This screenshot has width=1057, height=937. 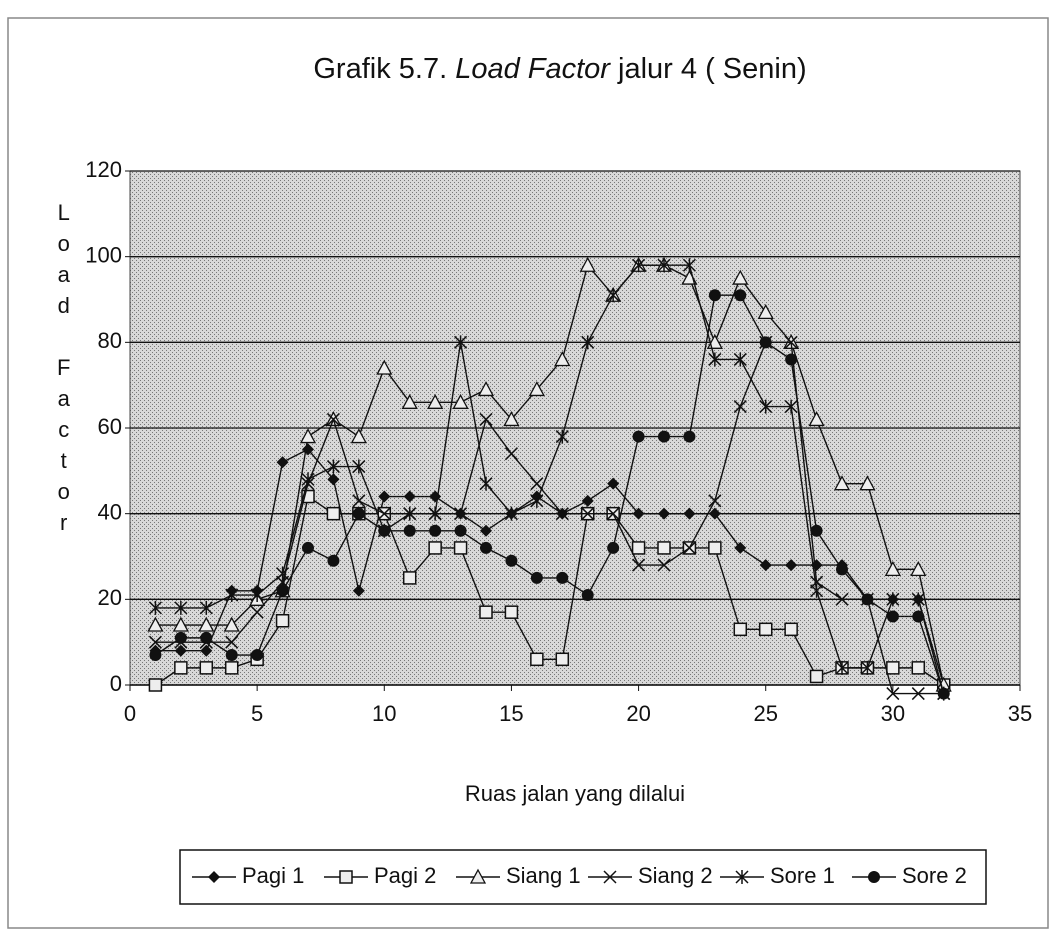 What do you see at coordinates (675, 875) in the screenshot?
I see `legend-label: Siang 2` at bounding box center [675, 875].